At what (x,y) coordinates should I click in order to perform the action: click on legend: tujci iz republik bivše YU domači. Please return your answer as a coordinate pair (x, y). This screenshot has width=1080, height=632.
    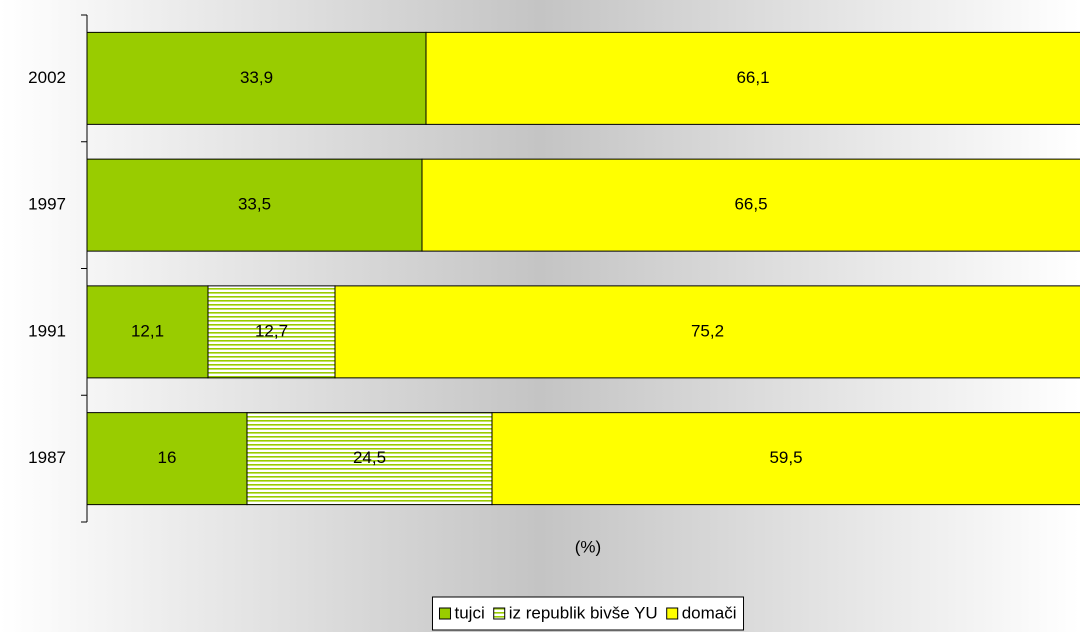
    Looking at the image, I should click on (588, 613).